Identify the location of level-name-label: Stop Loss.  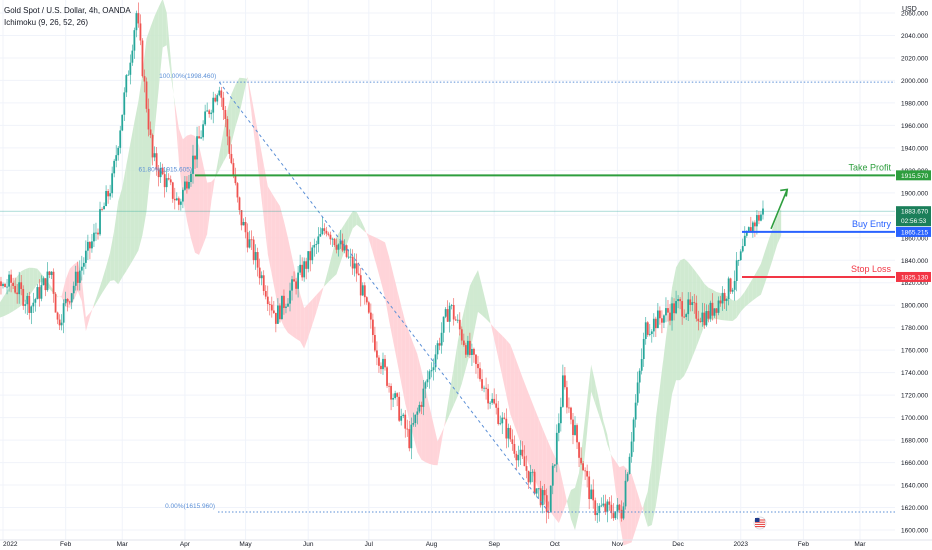
(871, 269).